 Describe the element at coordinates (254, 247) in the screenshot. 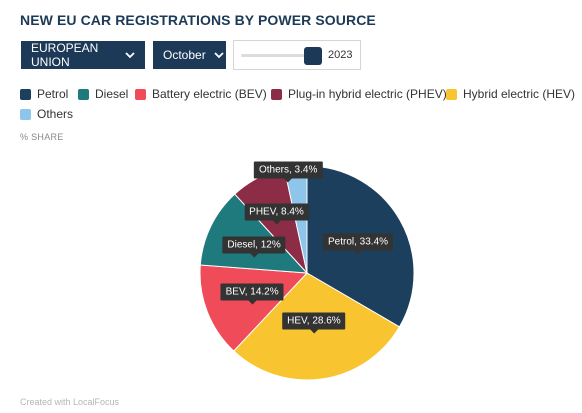

I see `slice-label: Diesel, 12%` at that location.